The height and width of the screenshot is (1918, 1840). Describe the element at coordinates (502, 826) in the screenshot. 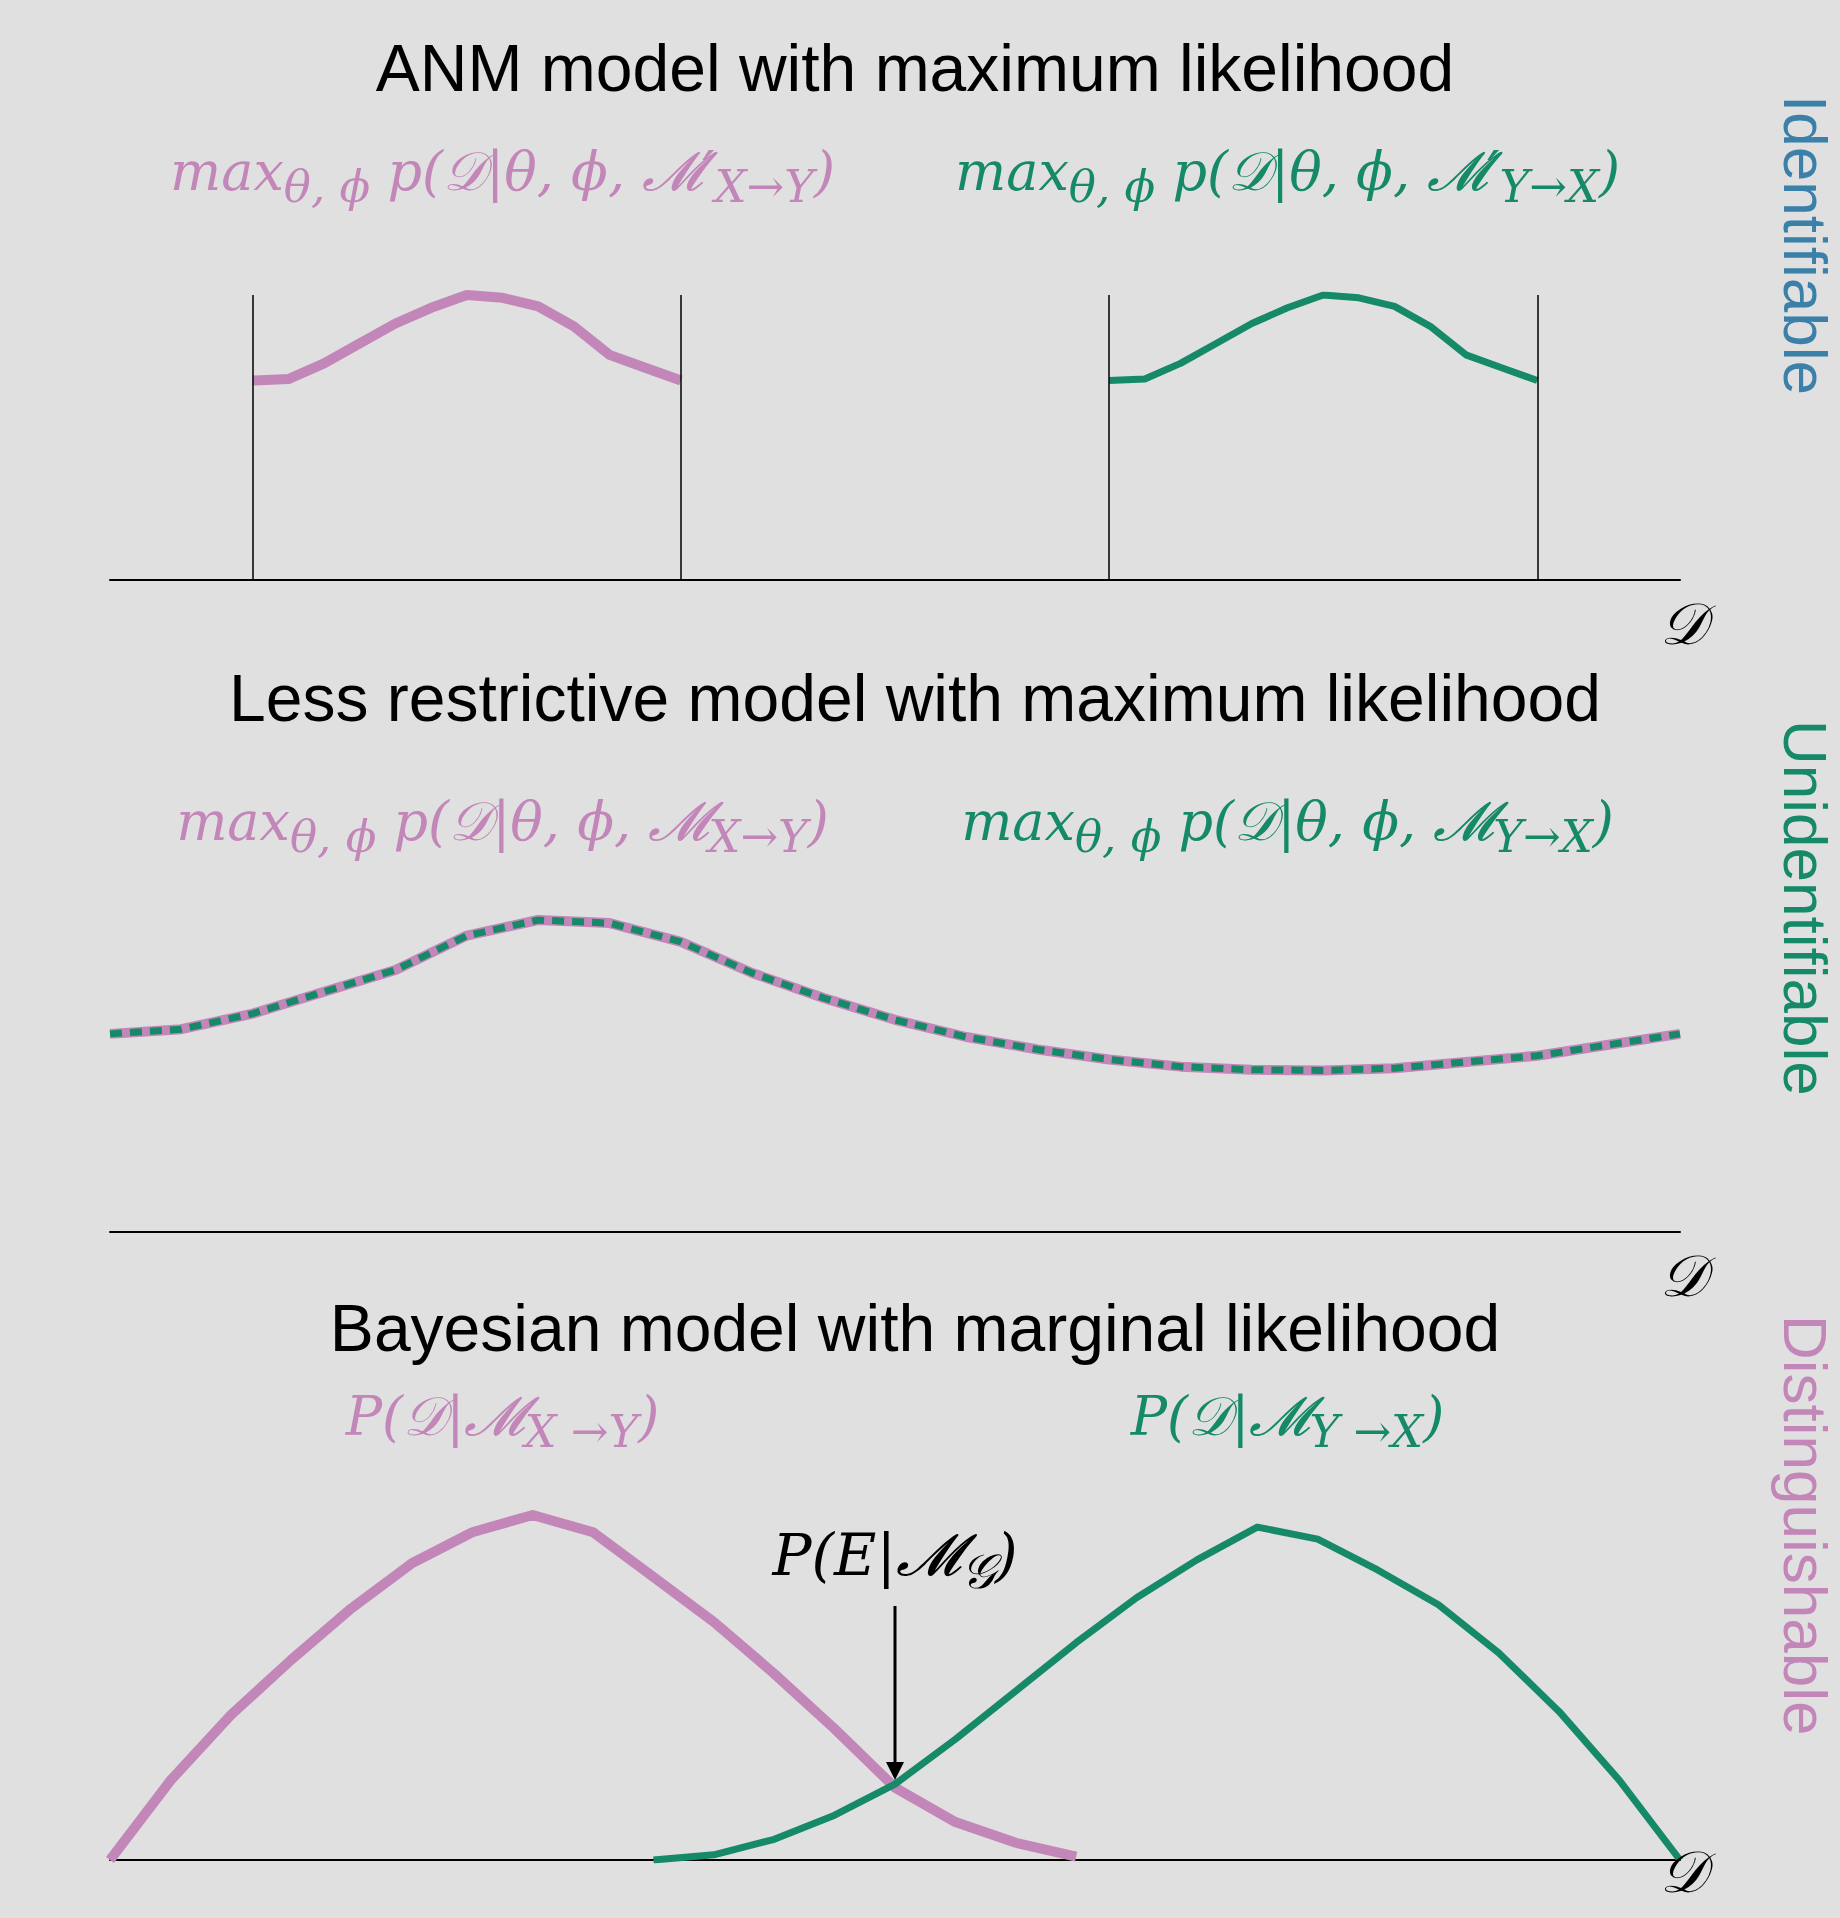

I see `series-label: max$_{θ, ϕ}$ p(𝒟|θ, ϕ, 𝓜$_{X→Y}$)` at that location.